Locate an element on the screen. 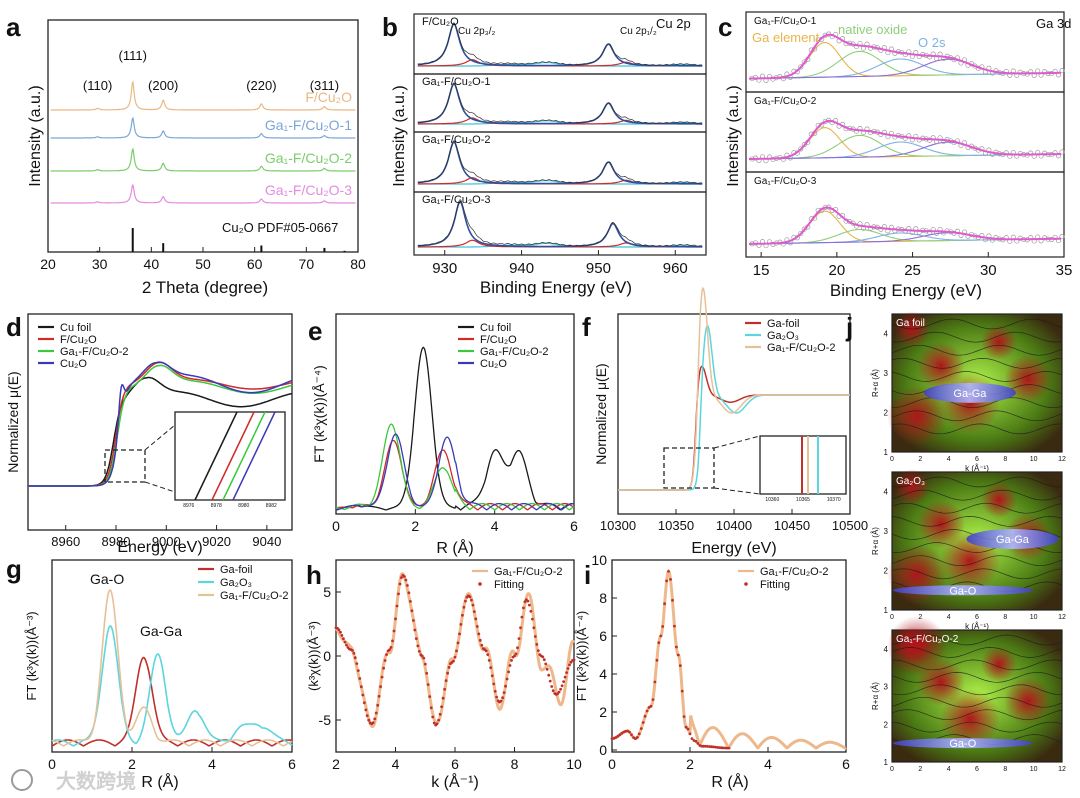  sample-label-c: Ga₁-F/Cu₂O-1 is located at coordinates (785, 21).